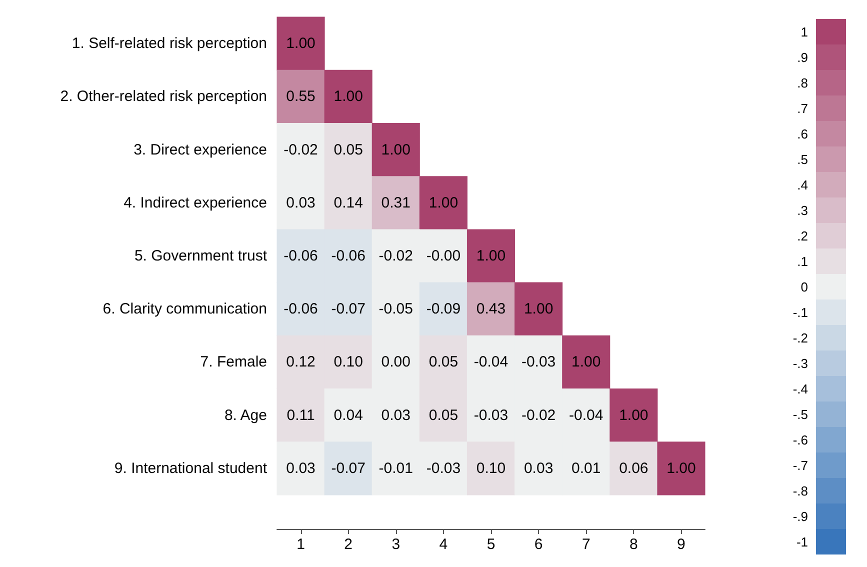 This screenshot has width=867, height=567. I want to click on data-label: -0.00, so click(443, 256).